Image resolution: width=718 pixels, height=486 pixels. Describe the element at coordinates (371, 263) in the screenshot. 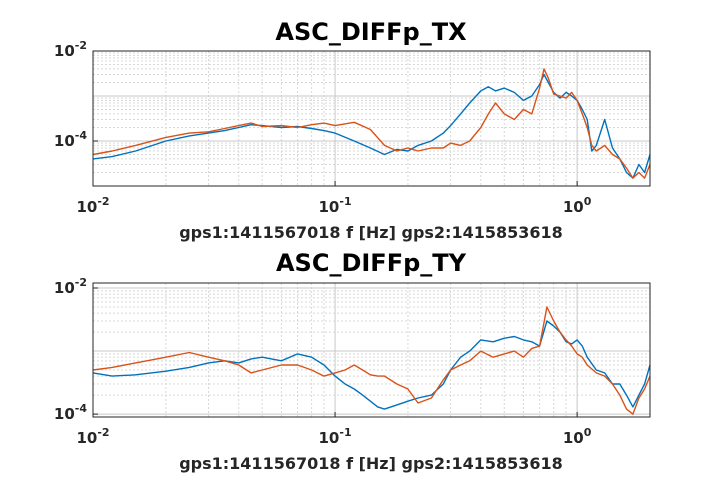

I see `chart-ty-title: ASC_DIFFp_TY` at that location.